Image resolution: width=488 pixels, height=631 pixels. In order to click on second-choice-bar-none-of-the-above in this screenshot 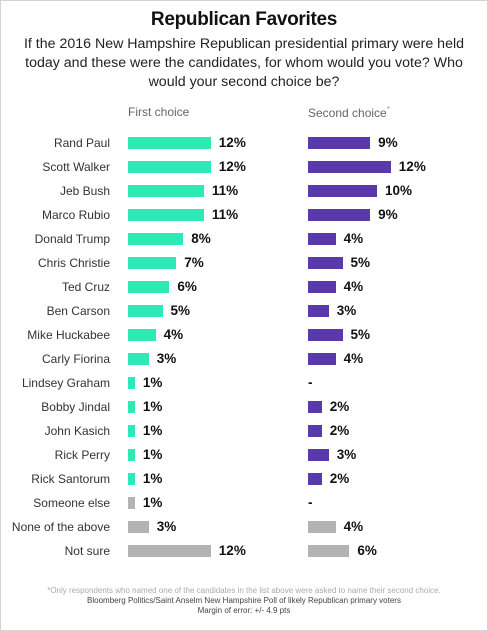, I will do `click(322, 527)`.